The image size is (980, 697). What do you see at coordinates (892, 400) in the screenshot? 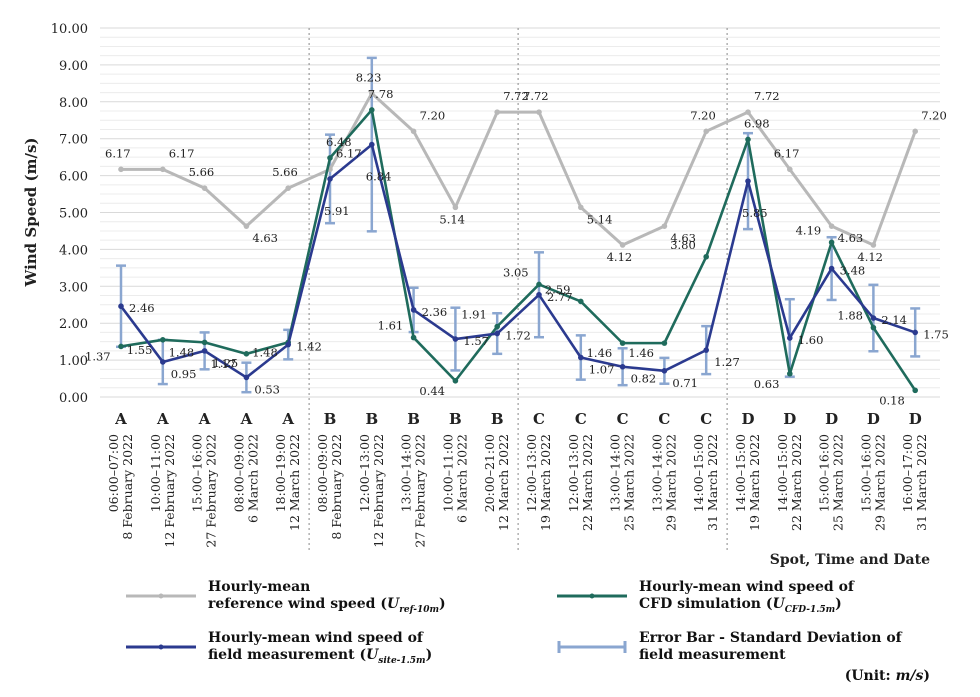
I see `data-label-cfd: 0.18` at bounding box center [892, 400].